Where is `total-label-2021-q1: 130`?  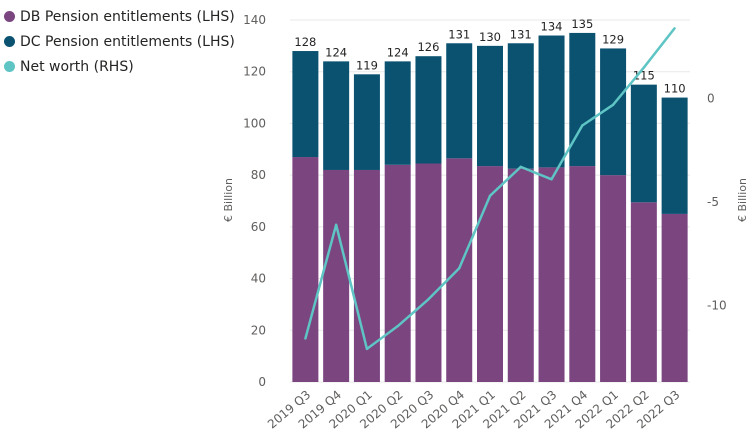
total-label-2021-q1: 130 is located at coordinates (490, 37).